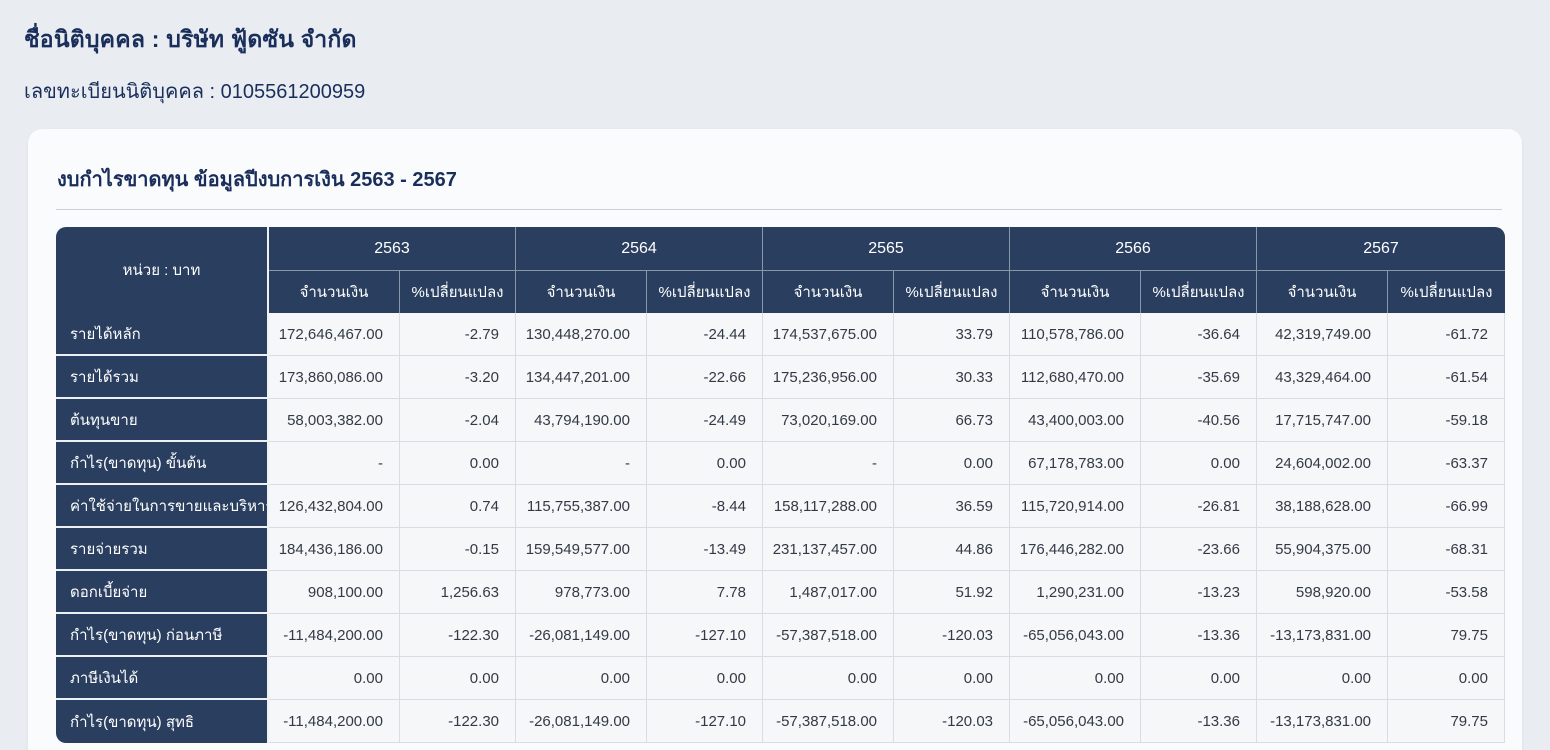 The image size is (1550, 750). Describe the element at coordinates (1446, 334) in the screenshot. I see `change-cell: -61.72` at that location.